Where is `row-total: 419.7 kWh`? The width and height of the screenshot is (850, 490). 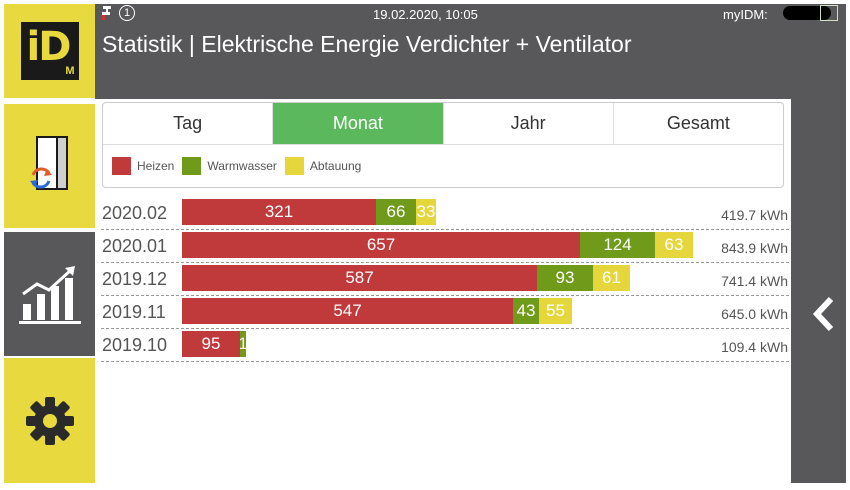
row-total: 419.7 kWh is located at coordinates (754, 215).